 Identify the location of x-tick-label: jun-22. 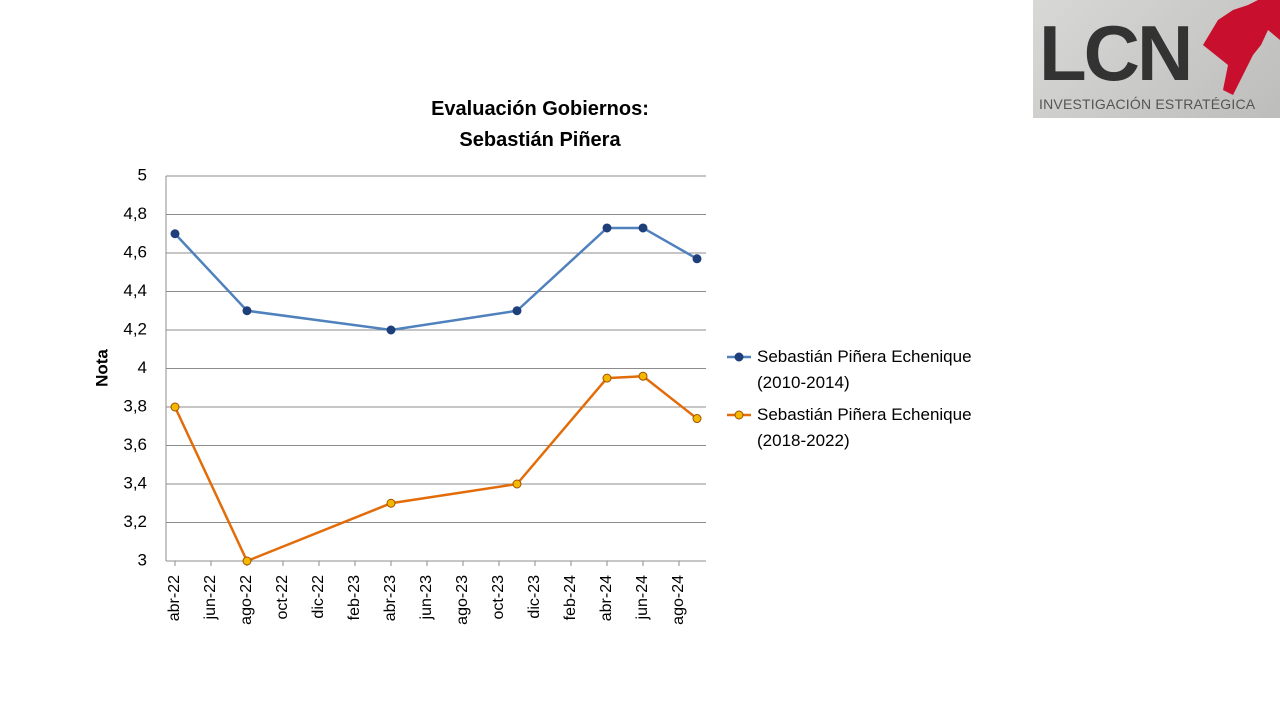
(210, 598).